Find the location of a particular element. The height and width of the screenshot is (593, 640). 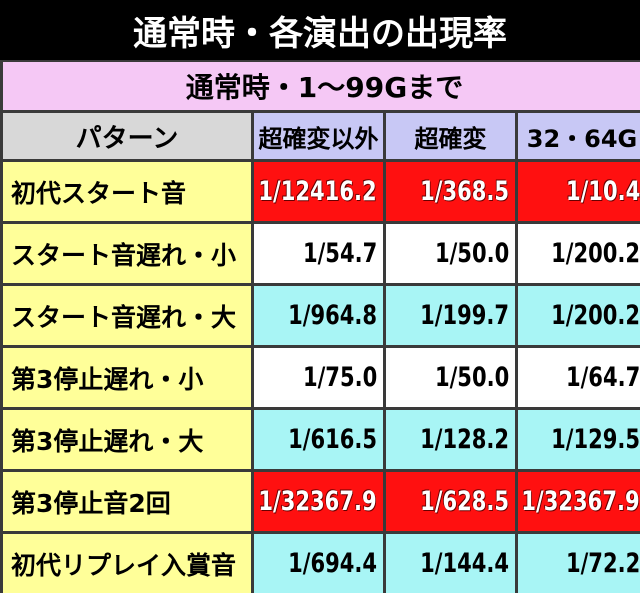

cell: 1/54.7 is located at coordinates (318, 253).